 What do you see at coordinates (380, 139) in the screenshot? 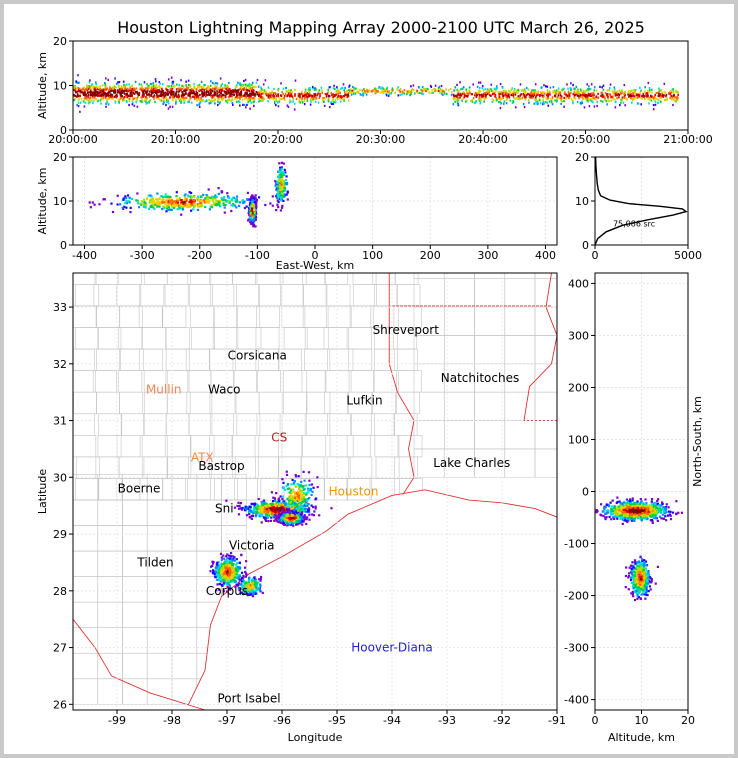
I see `altitude-time-xtick: 20:30:00` at bounding box center [380, 139].